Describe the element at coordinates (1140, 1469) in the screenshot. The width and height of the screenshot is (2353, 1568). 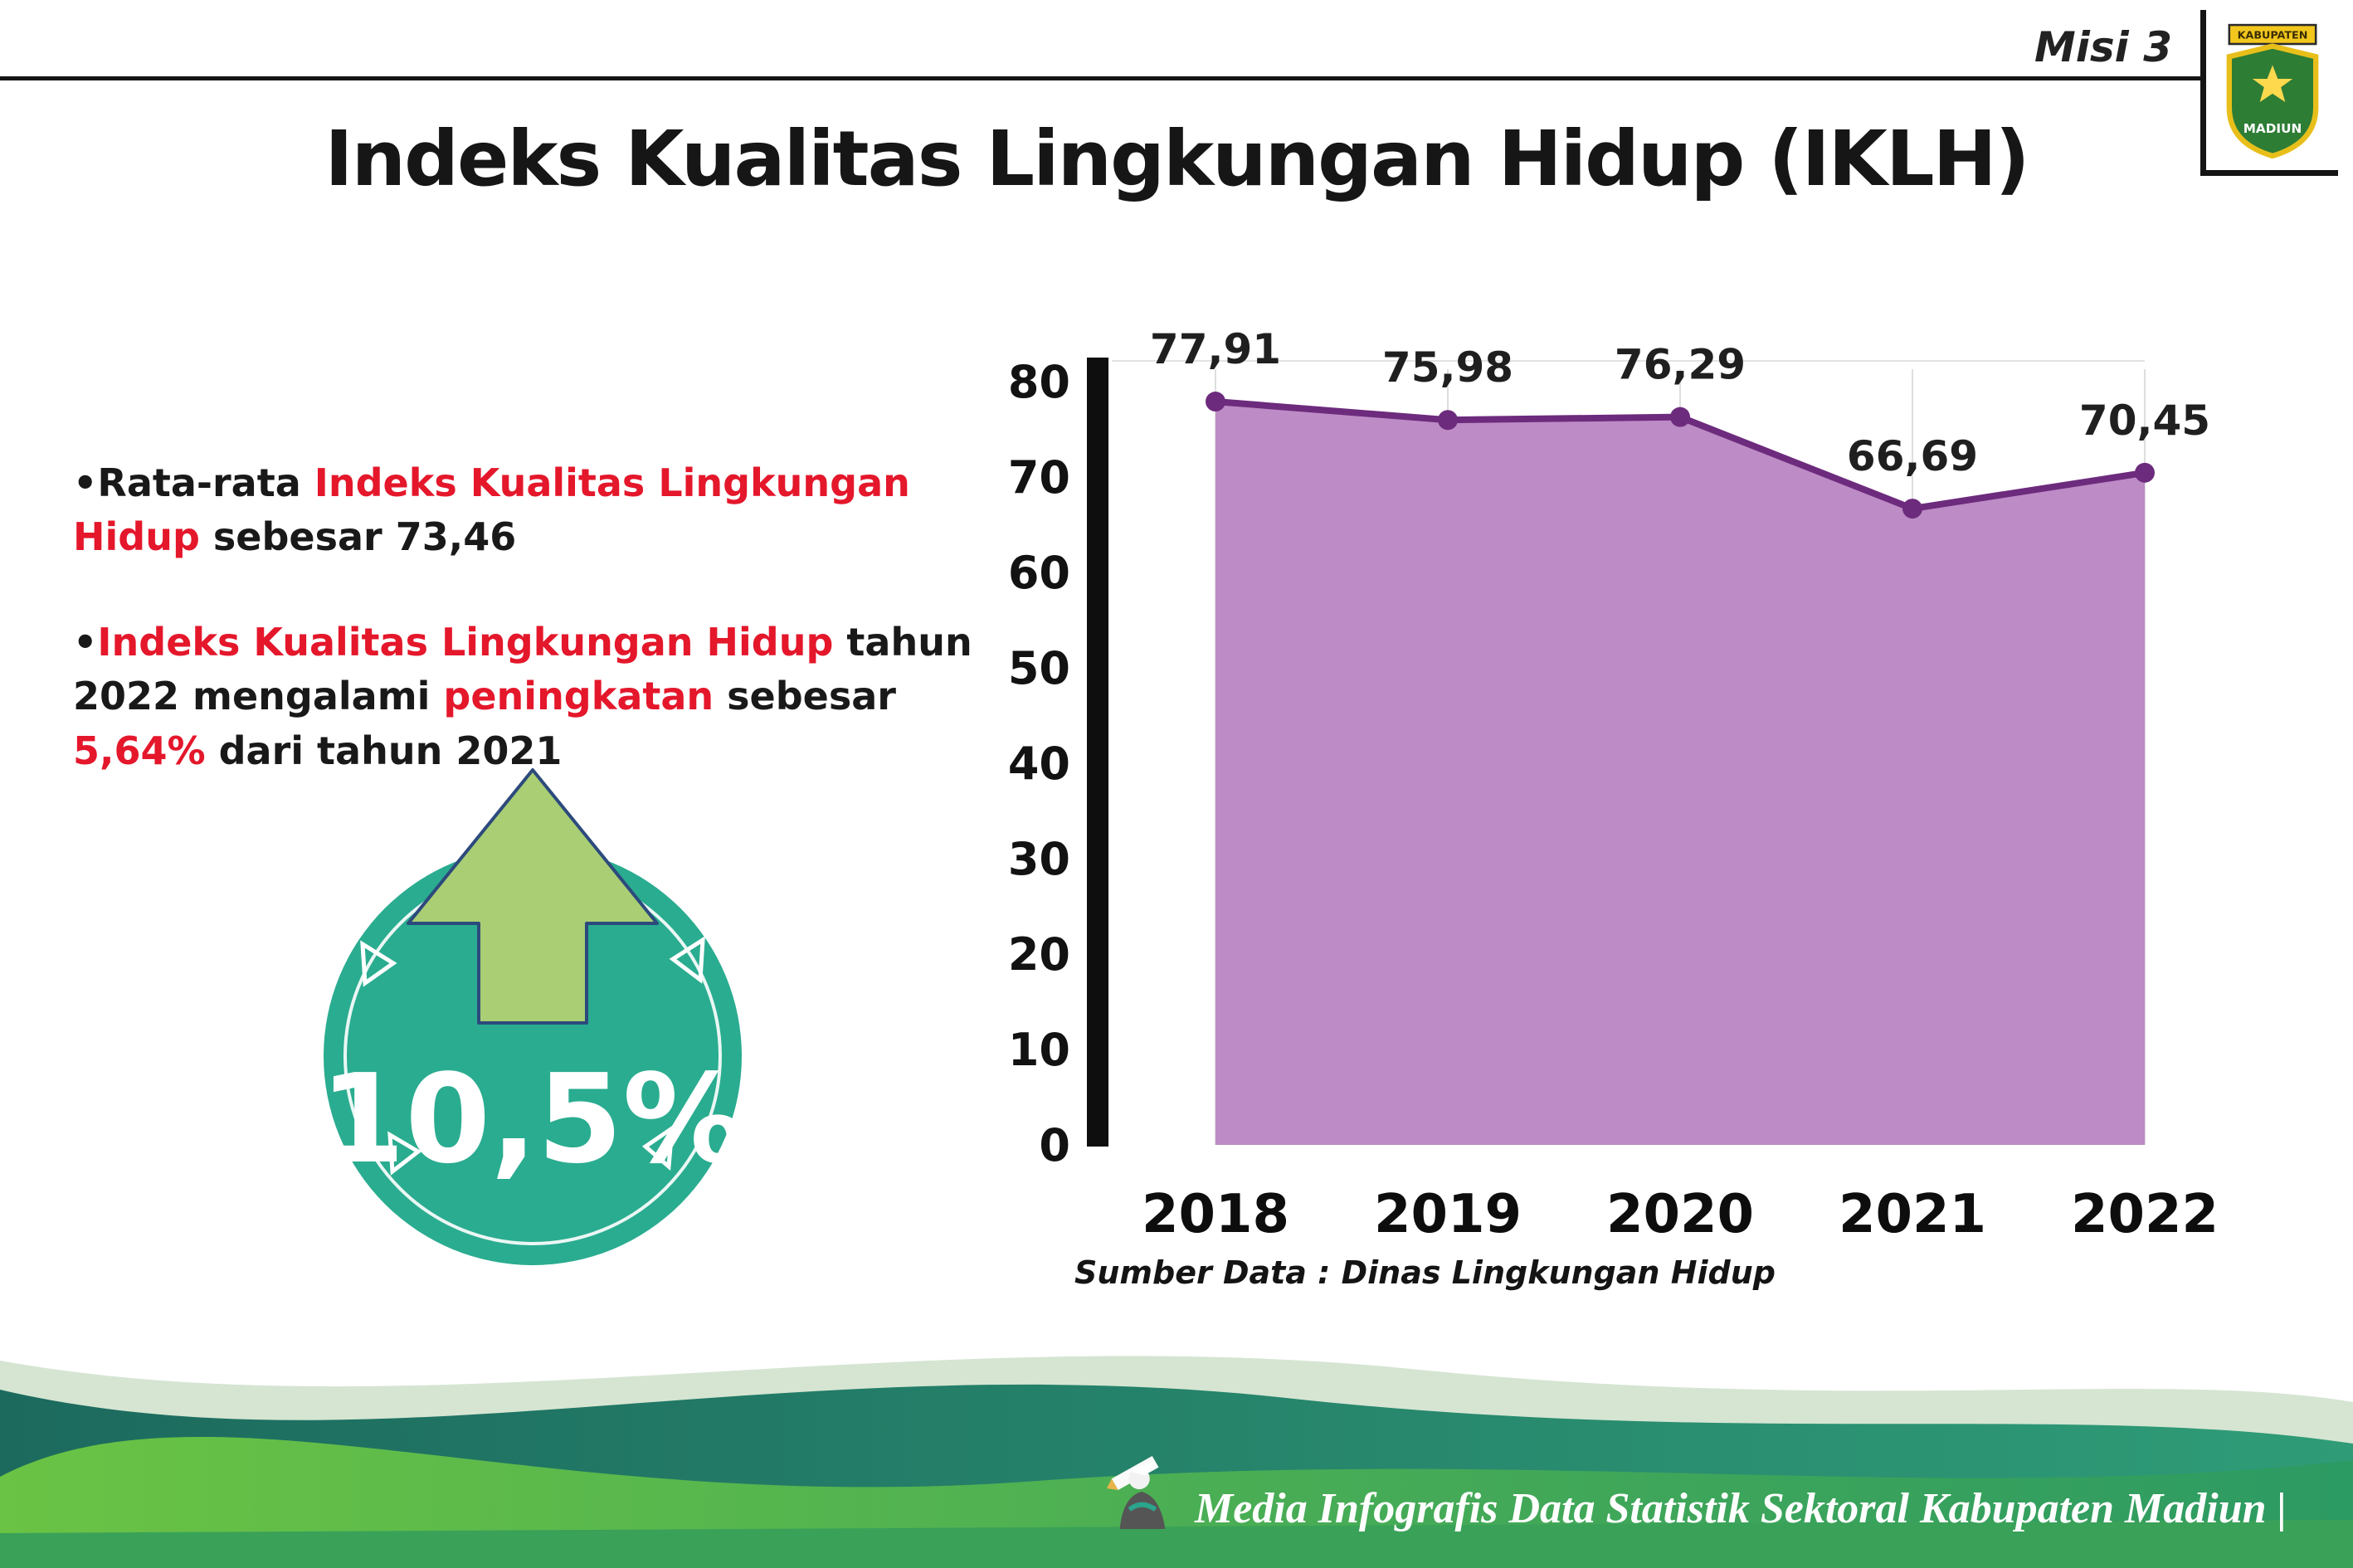
I see `mascot-hat` at that location.